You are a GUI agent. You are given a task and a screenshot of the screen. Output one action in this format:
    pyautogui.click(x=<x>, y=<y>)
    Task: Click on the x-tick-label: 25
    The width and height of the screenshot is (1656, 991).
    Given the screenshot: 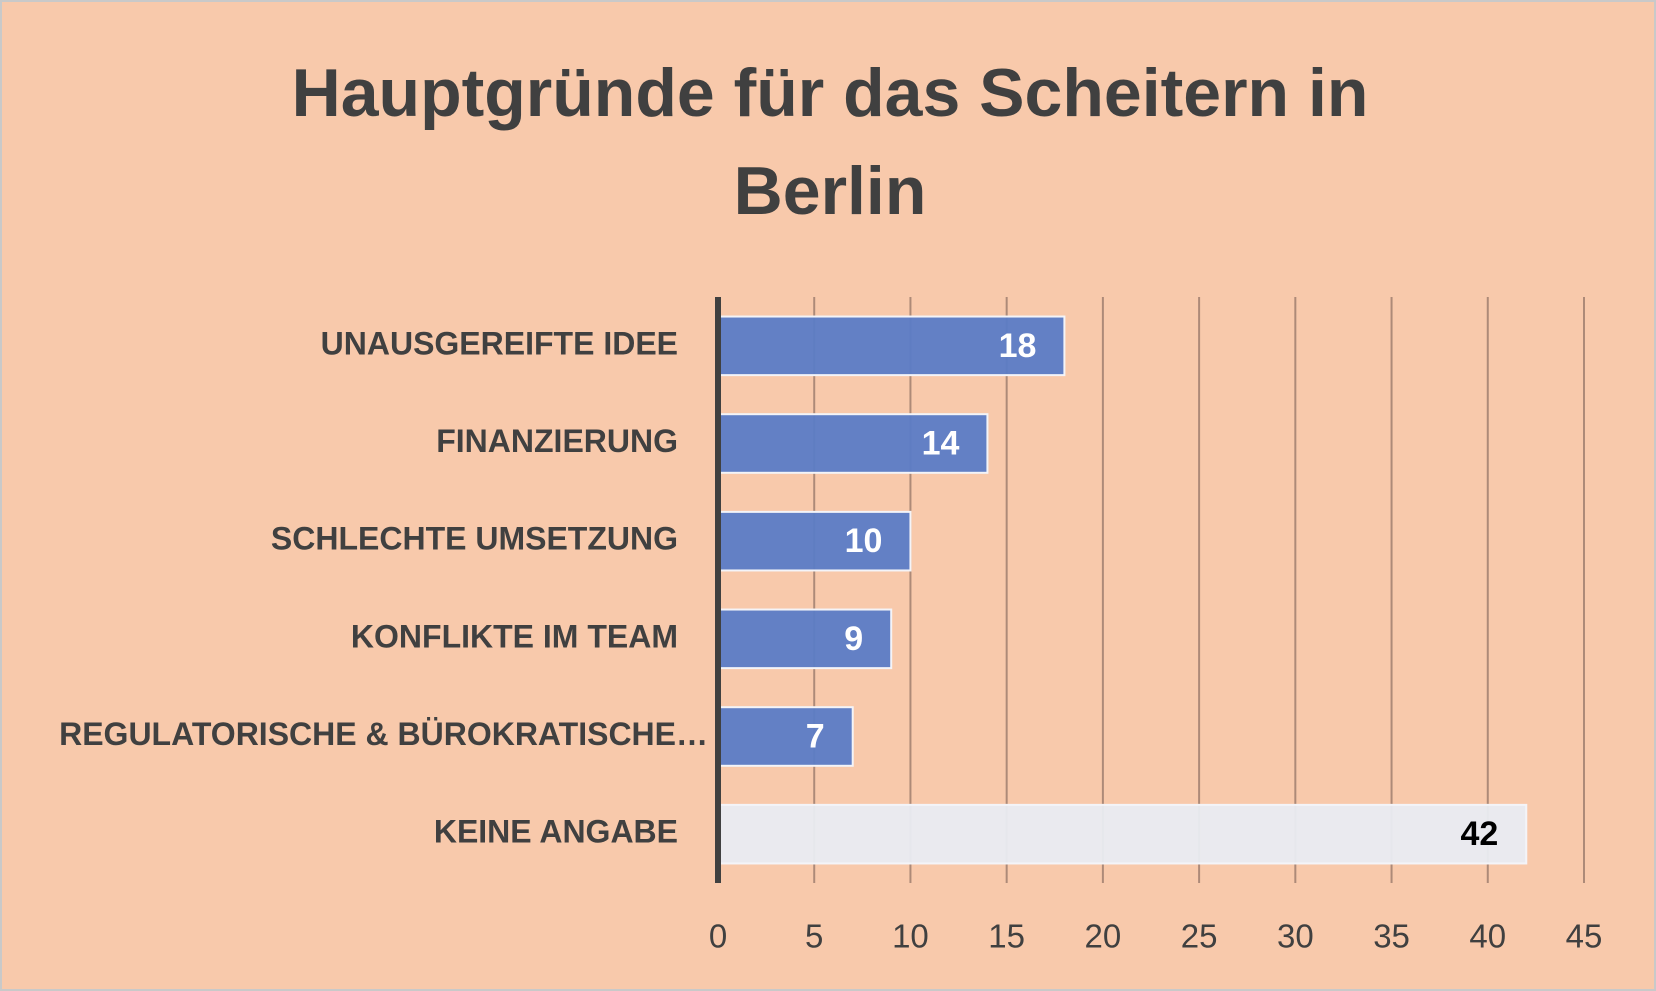 What is the action you would take?
    pyautogui.click(x=1199, y=936)
    